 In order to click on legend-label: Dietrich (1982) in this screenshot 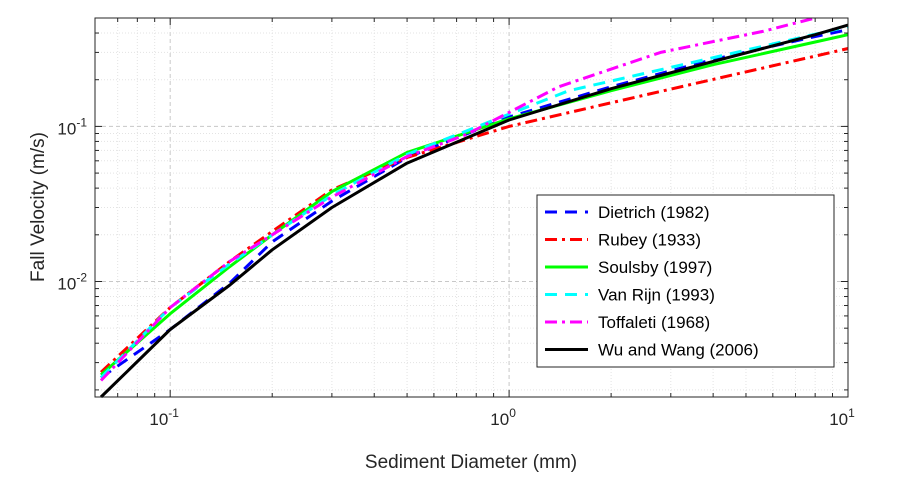, I will do `click(654, 212)`.